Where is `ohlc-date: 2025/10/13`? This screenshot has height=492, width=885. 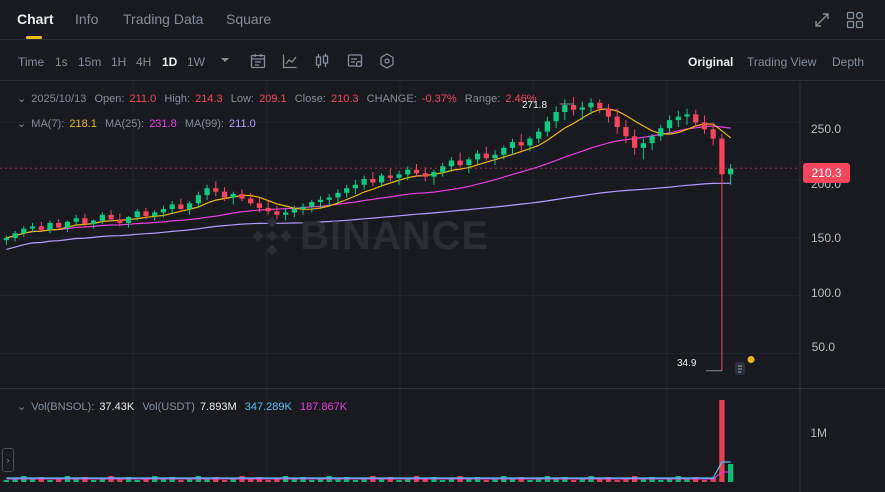
ohlc-date: 2025/10/13 is located at coordinates (59, 99).